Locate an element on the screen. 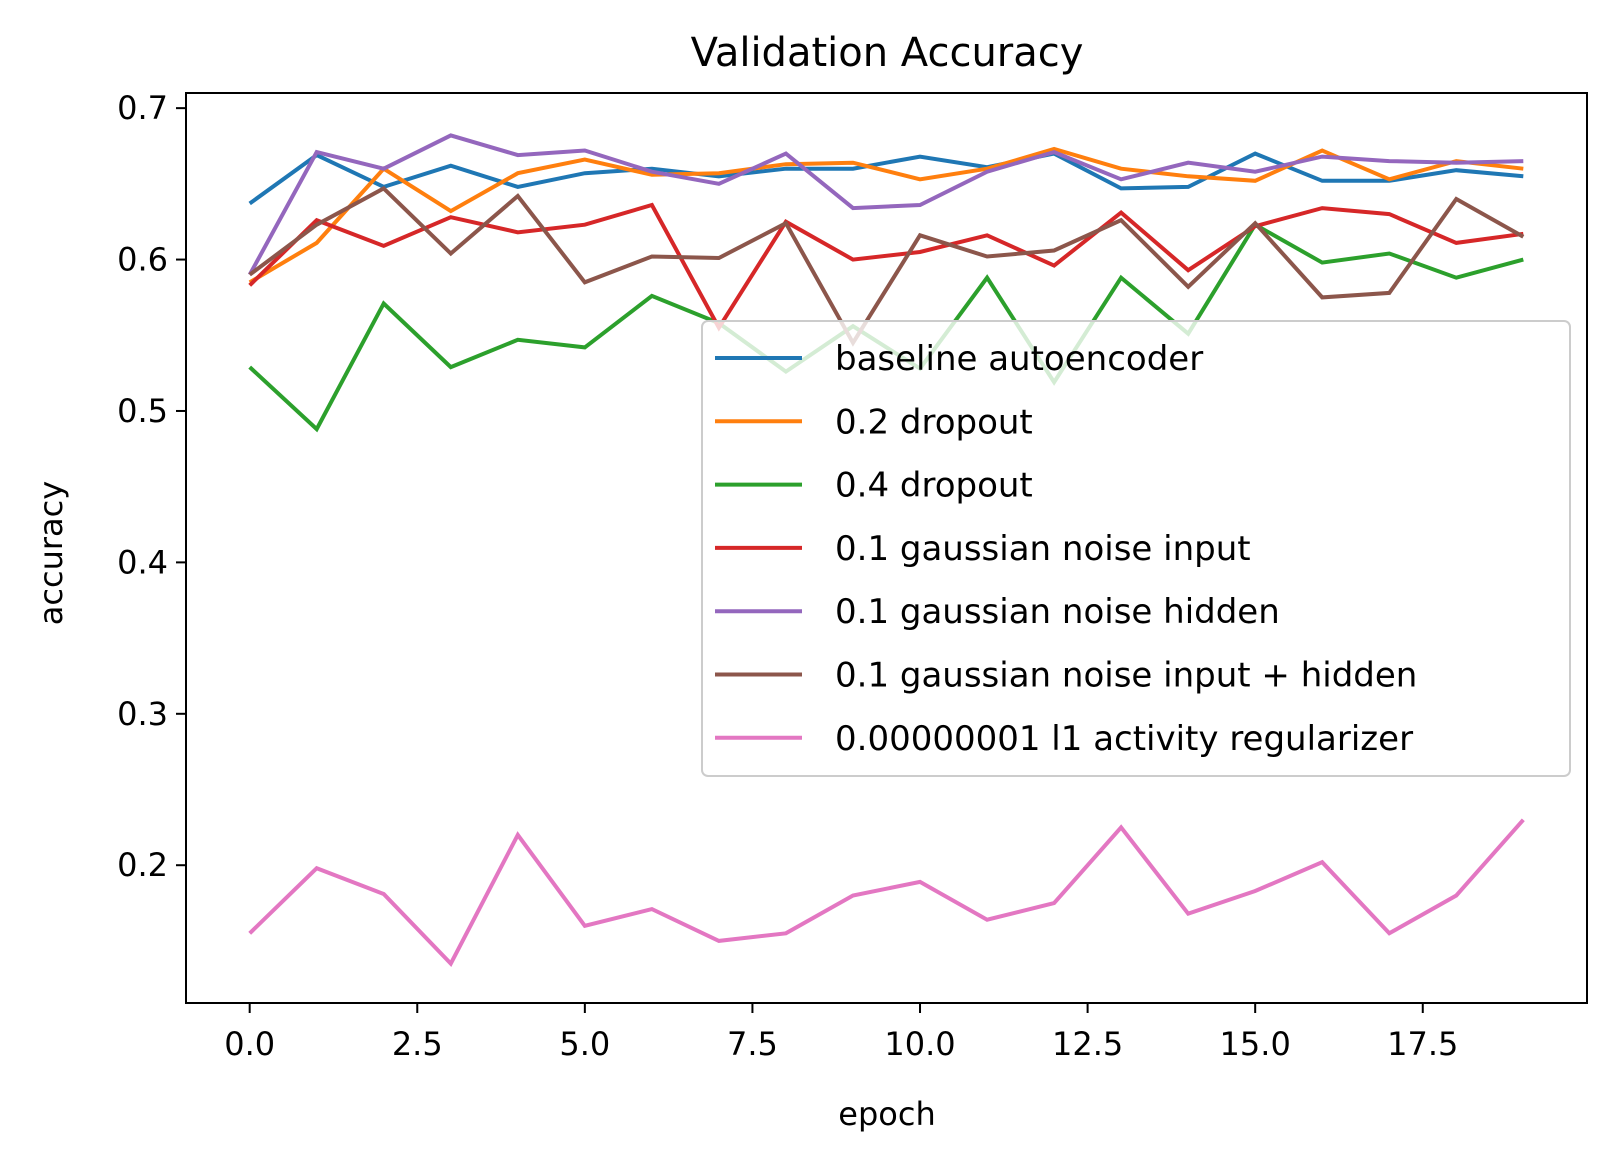 The image size is (1609, 1163). x-tick-label: 7.5 is located at coordinates (752, 1044).